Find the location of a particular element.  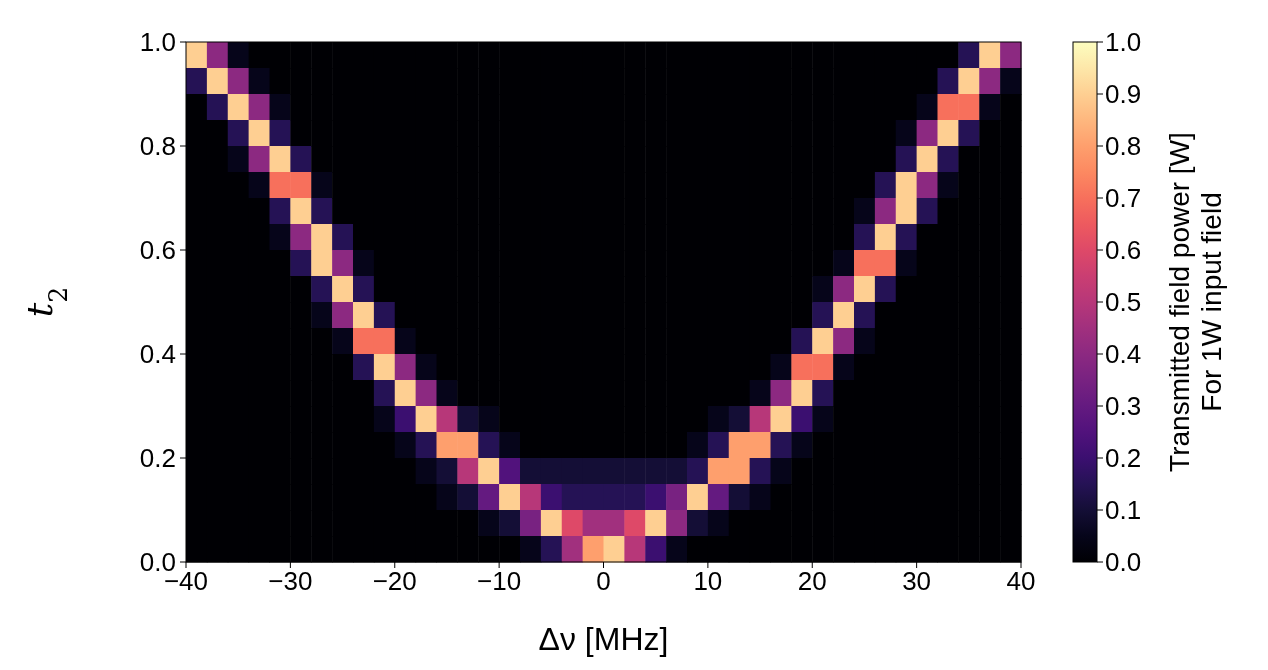

color-bar-label: 0.5 is located at coordinates (1123, 302).